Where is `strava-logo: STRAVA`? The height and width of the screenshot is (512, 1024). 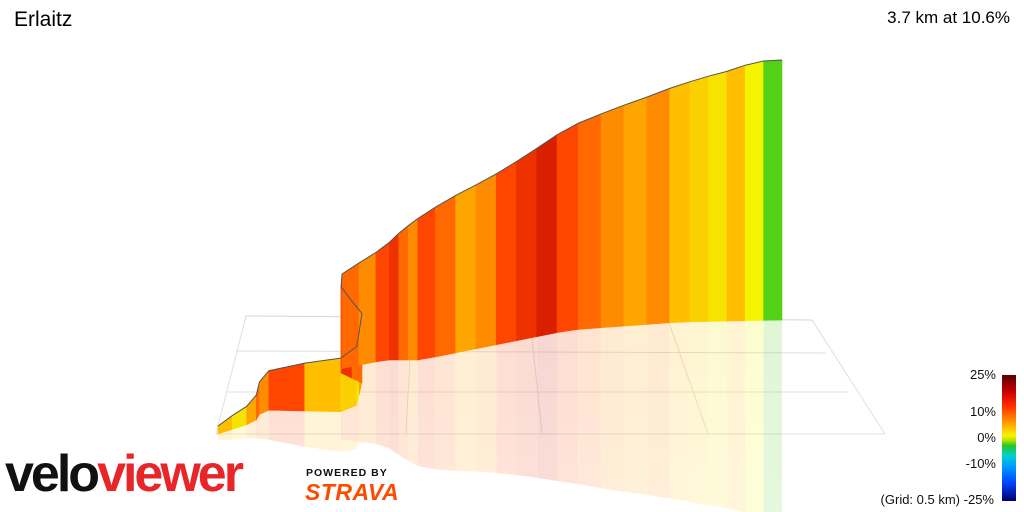 strava-logo: STRAVA is located at coordinates (352, 492).